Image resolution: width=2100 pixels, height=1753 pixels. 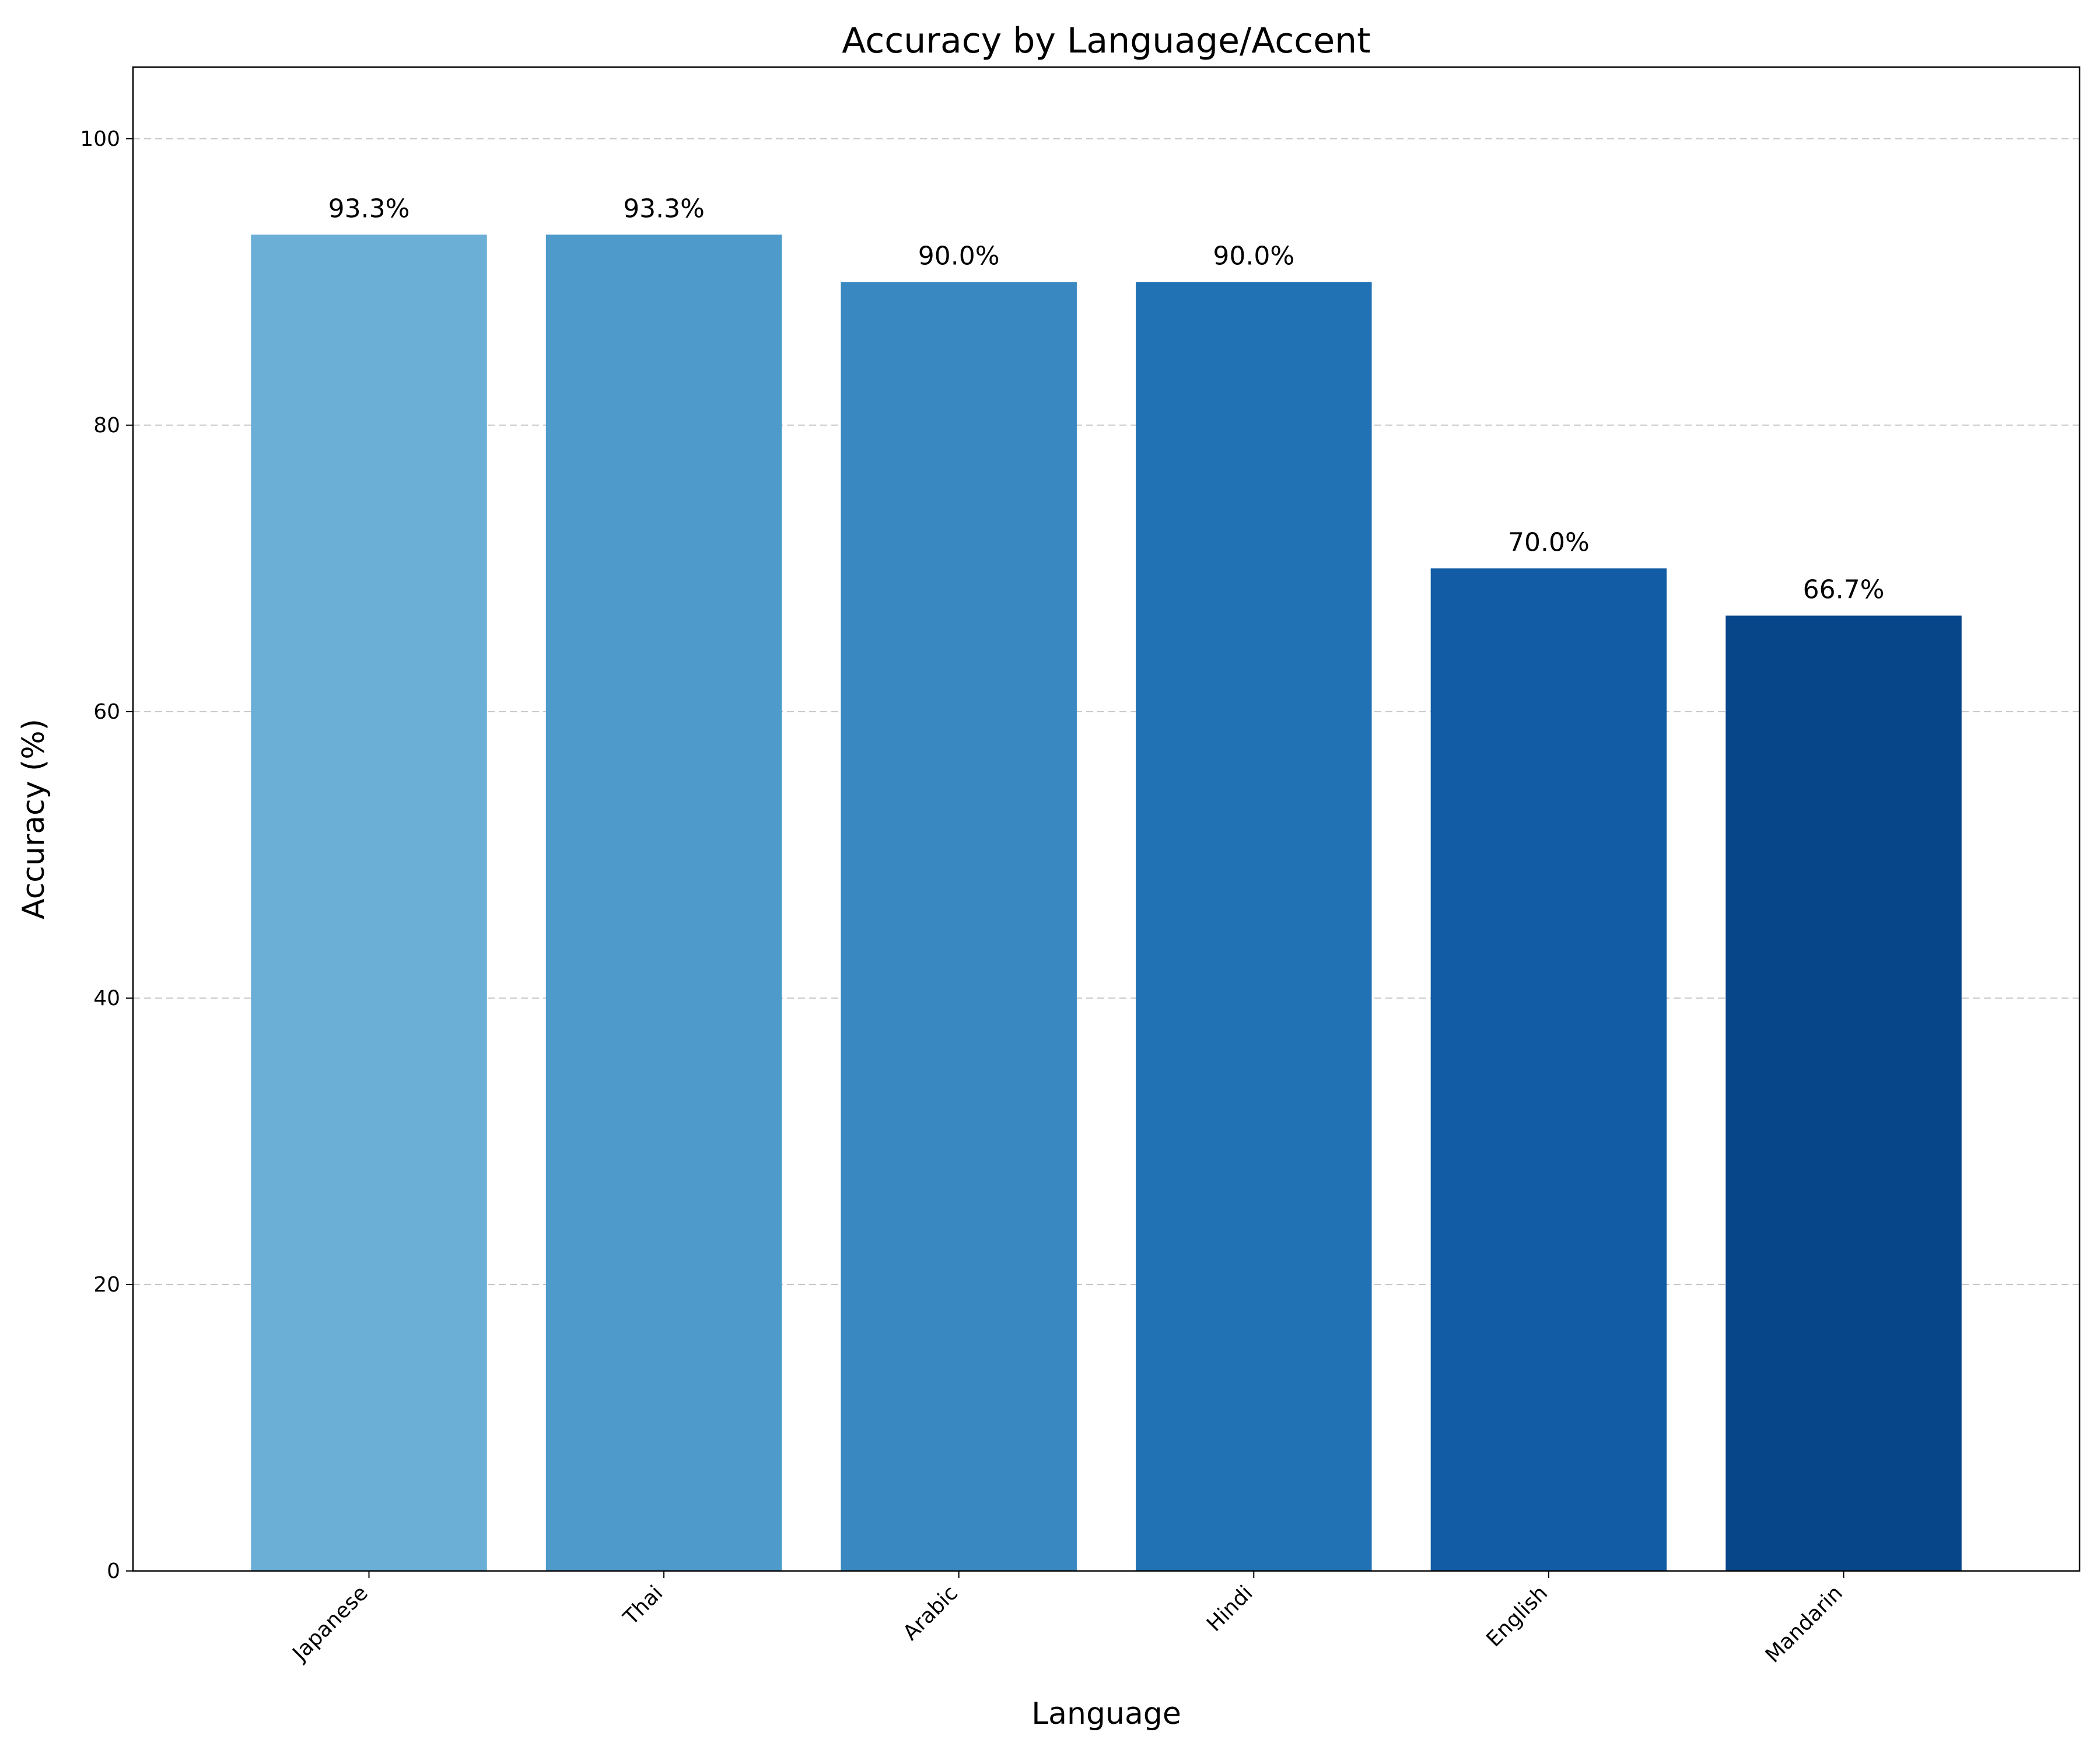 I want to click on y-axis-label: Accuracy (%), so click(x=33, y=819).